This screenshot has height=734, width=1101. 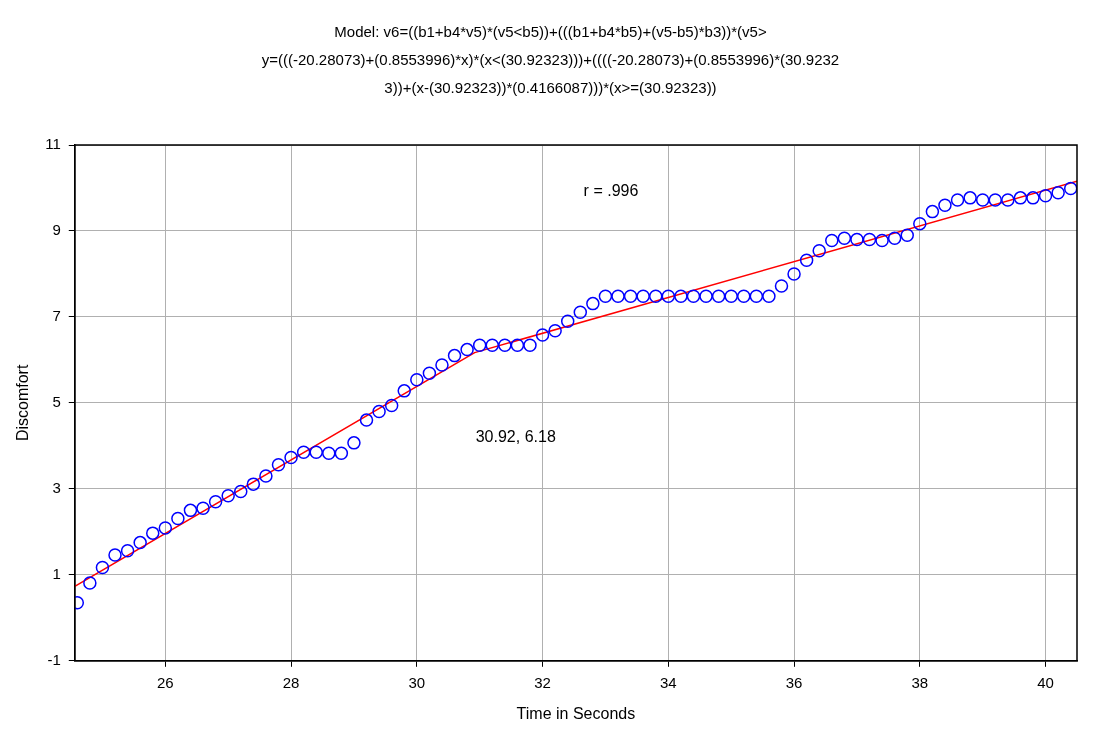 What do you see at coordinates (56, 573) in the screenshot?
I see `y-tick-label: 1` at bounding box center [56, 573].